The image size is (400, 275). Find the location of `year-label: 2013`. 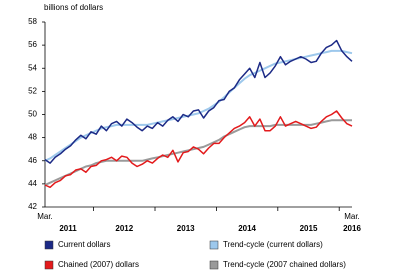

year-label: 2013 is located at coordinates (186, 228).